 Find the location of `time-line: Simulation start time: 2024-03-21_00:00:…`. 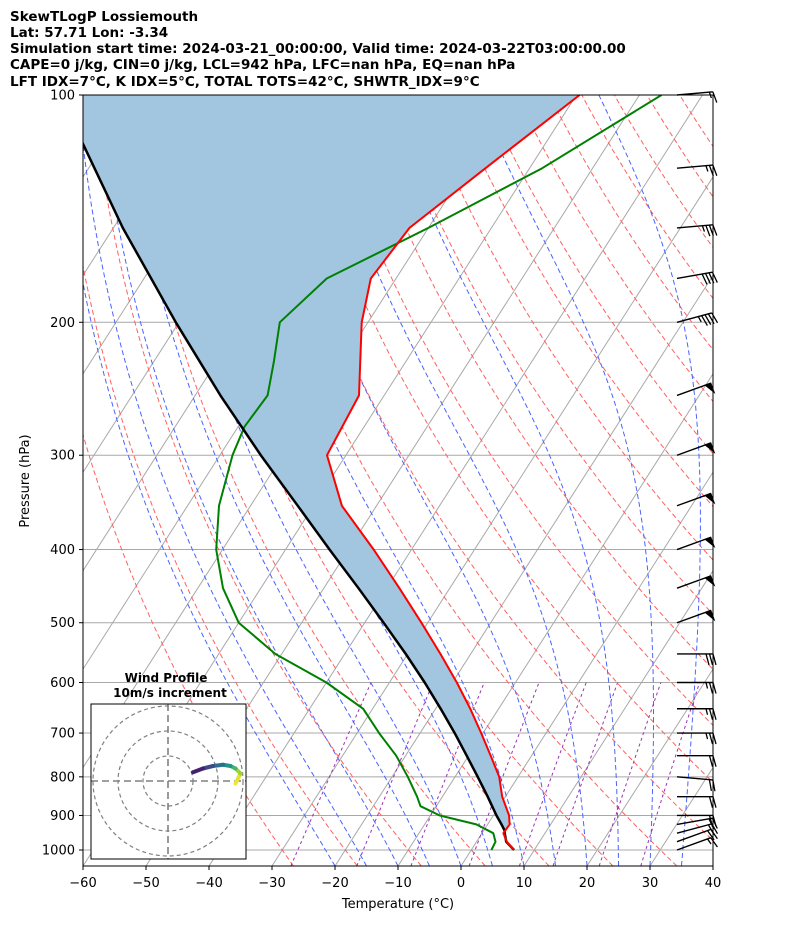

time-line: Simulation start time: 2024-03-21_00:00:… is located at coordinates (318, 49).